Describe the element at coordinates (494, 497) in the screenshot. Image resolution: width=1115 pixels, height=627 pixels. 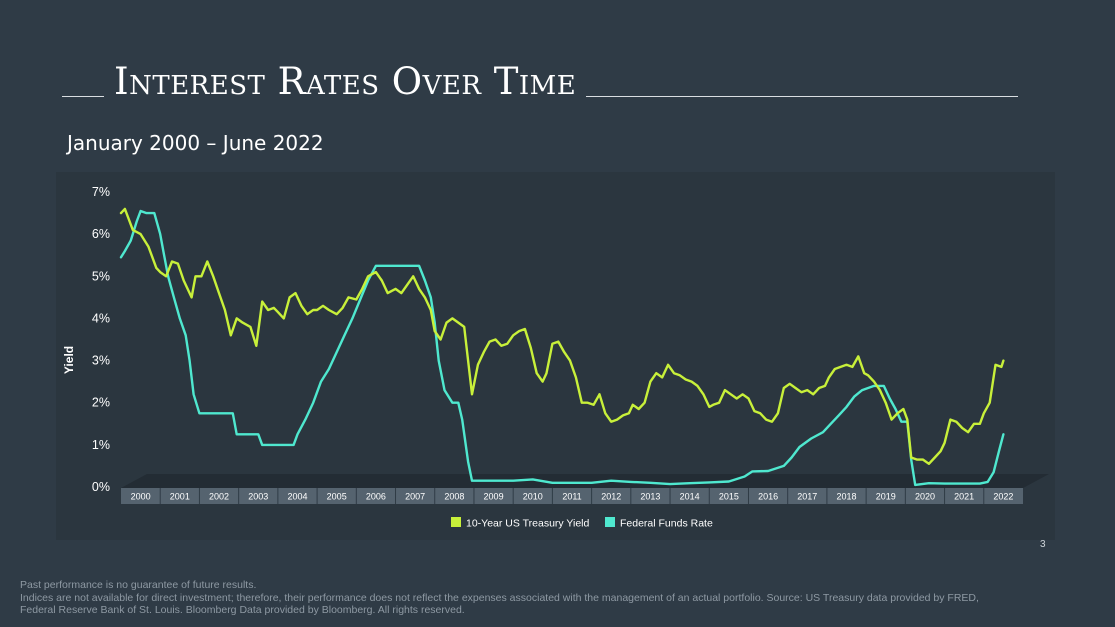
I see `x-tick-label: 2009` at that location.